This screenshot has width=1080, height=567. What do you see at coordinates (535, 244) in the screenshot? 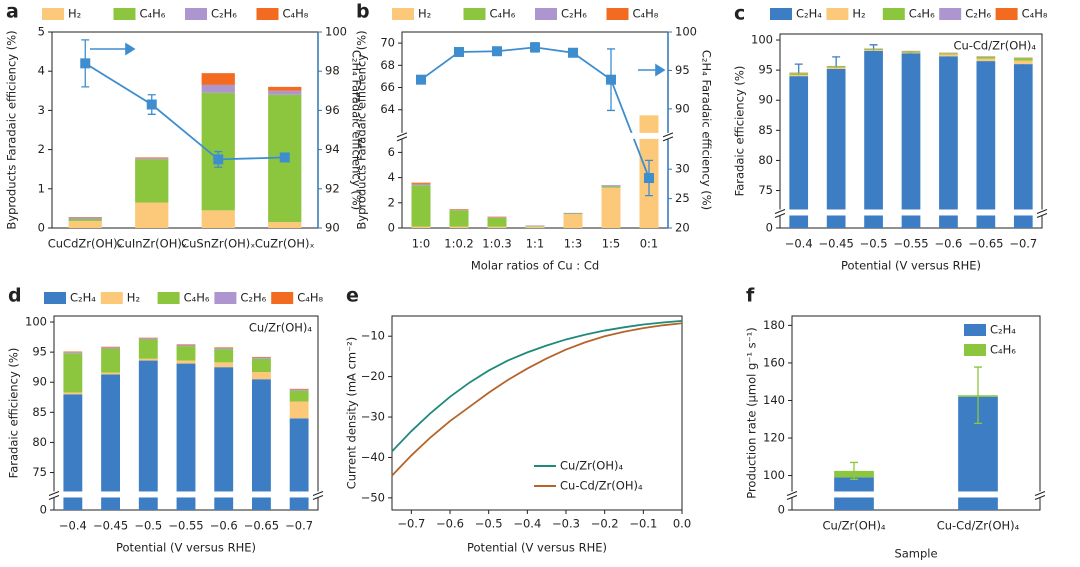
I see `x-tick-label: 1:1` at bounding box center [535, 244].